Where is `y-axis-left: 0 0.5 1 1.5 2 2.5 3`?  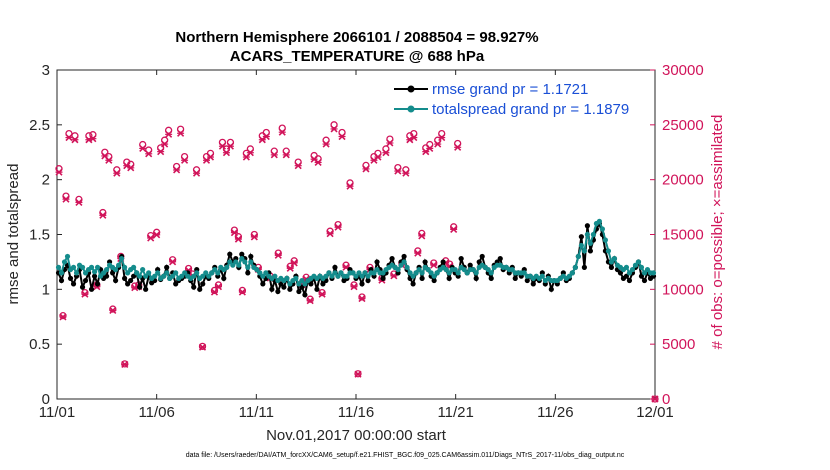
y-axis-left: 0 0.5 1 1.5 2 2.5 3 is located at coordinates (45, 235).